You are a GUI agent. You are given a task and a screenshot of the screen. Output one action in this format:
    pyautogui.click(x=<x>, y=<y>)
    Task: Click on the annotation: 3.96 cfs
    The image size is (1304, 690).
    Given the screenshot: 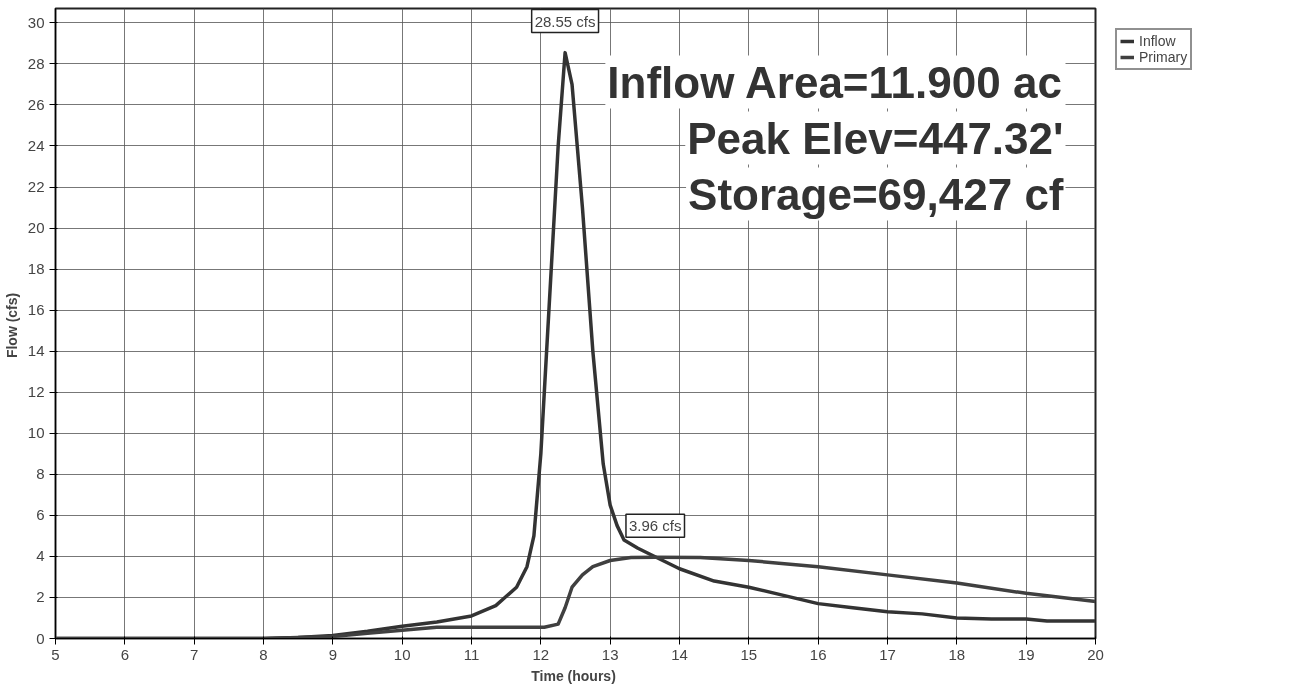 What is the action you would take?
    pyautogui.click(x=655, y=526)
    